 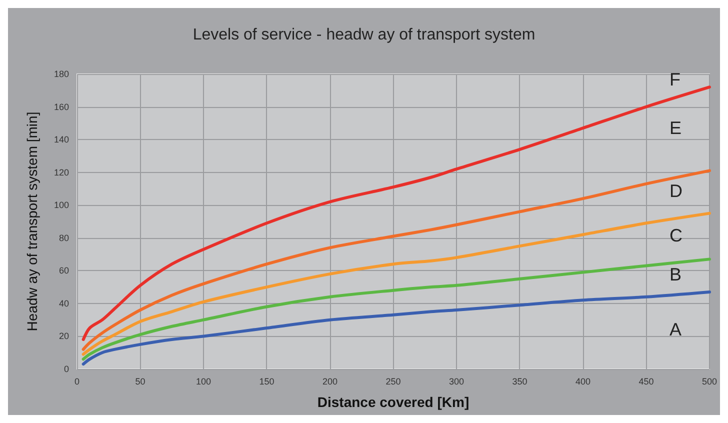 I want to click on y-axis-title: Headw ay of transport system [min], so click(x=32, y=222).